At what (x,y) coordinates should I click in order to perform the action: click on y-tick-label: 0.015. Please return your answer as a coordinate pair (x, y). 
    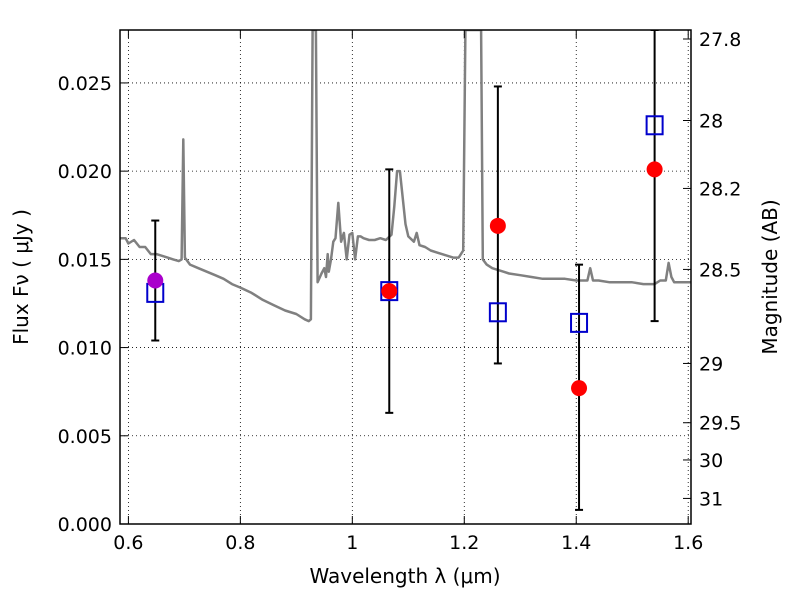
    Looking at the image, I should click on (85, 260).